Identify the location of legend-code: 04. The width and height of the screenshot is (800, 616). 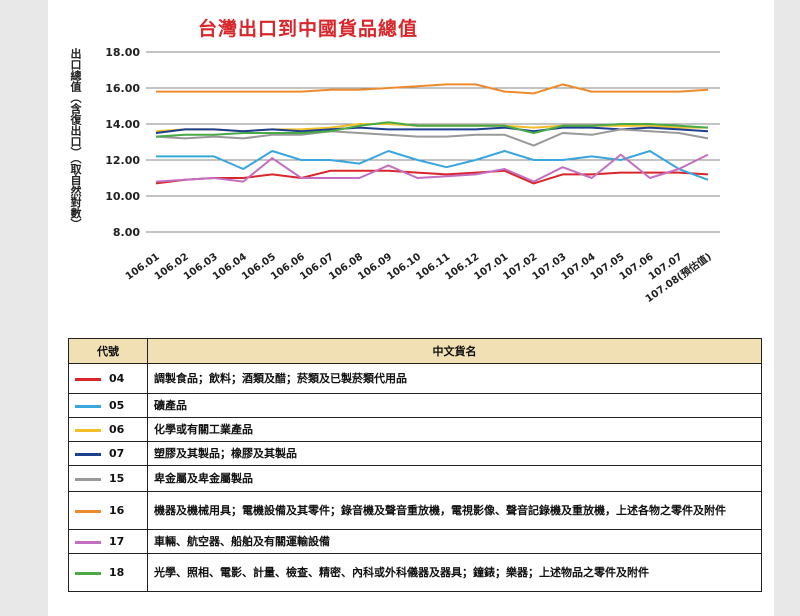
(117, 378).